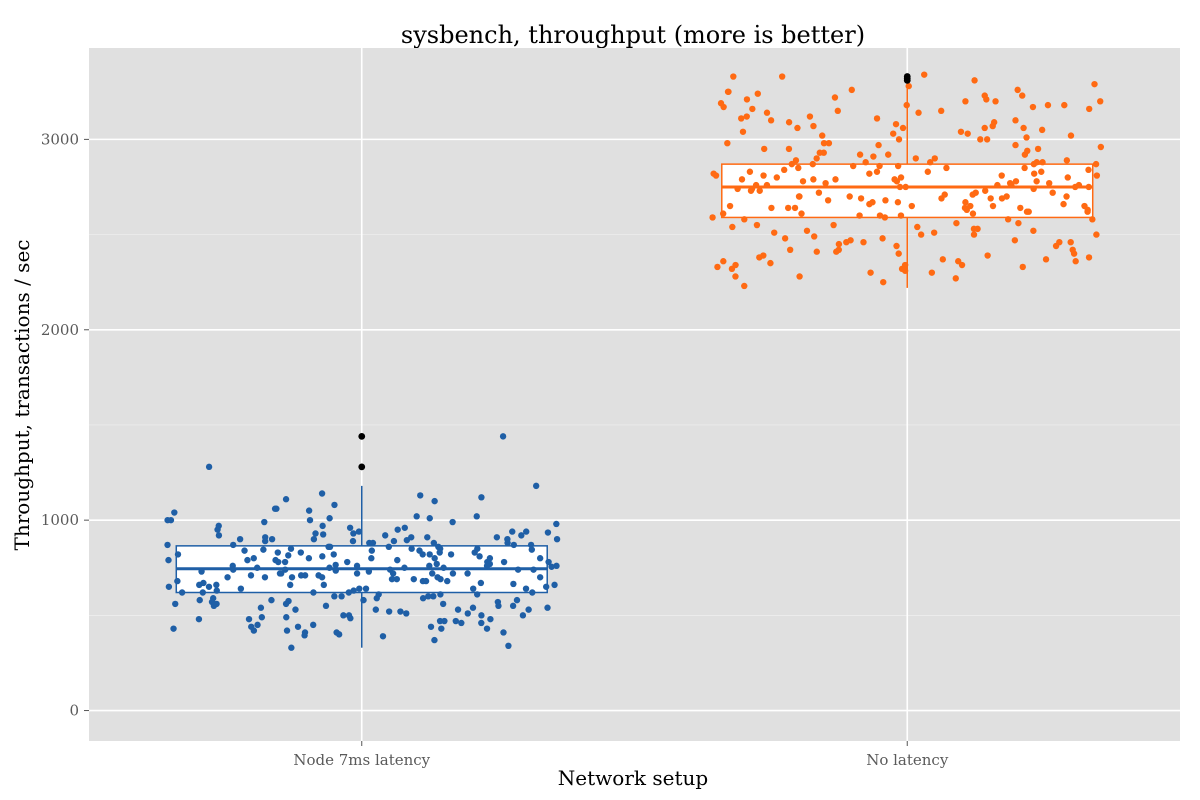  I want to click on x-axis-title: Network setup, so click(633, 778).